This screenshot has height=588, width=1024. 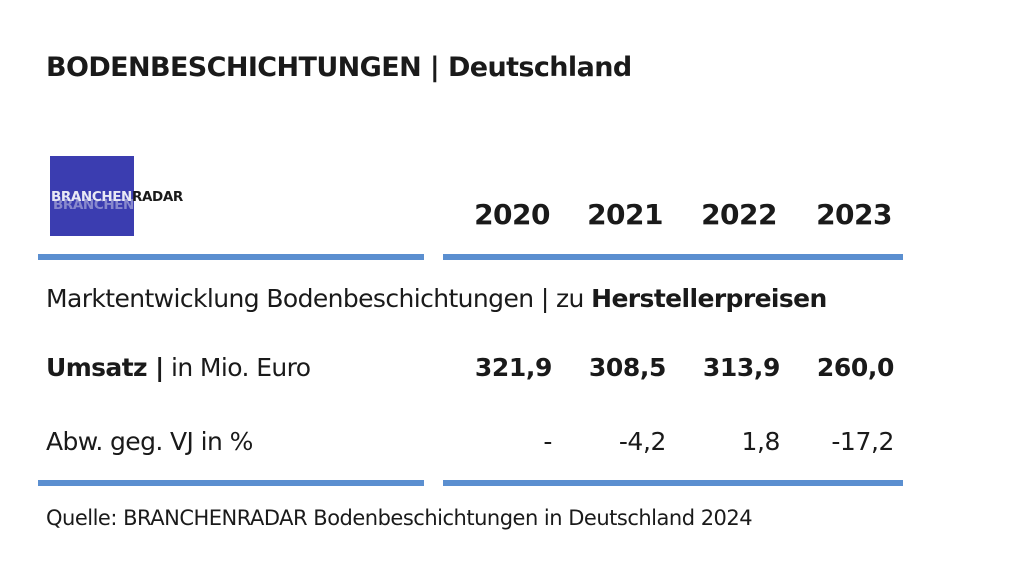 I want to click on rule-bottom-left, so click(x=231, y=483).